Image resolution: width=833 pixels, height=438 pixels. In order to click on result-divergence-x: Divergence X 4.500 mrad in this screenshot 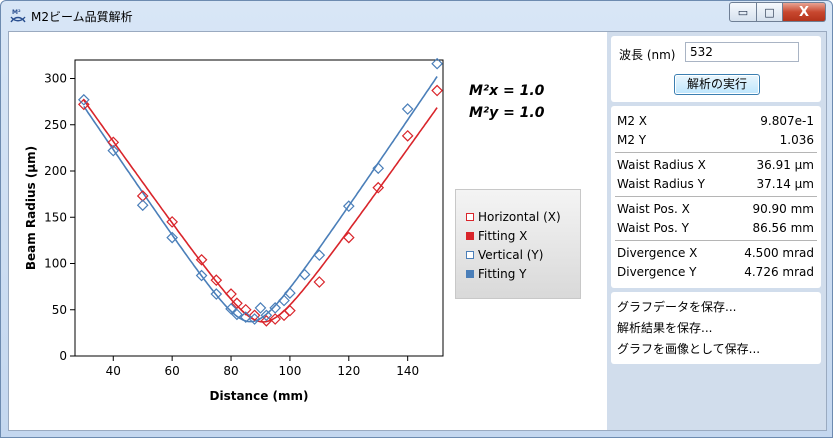, I will do `click(715, 253)`.